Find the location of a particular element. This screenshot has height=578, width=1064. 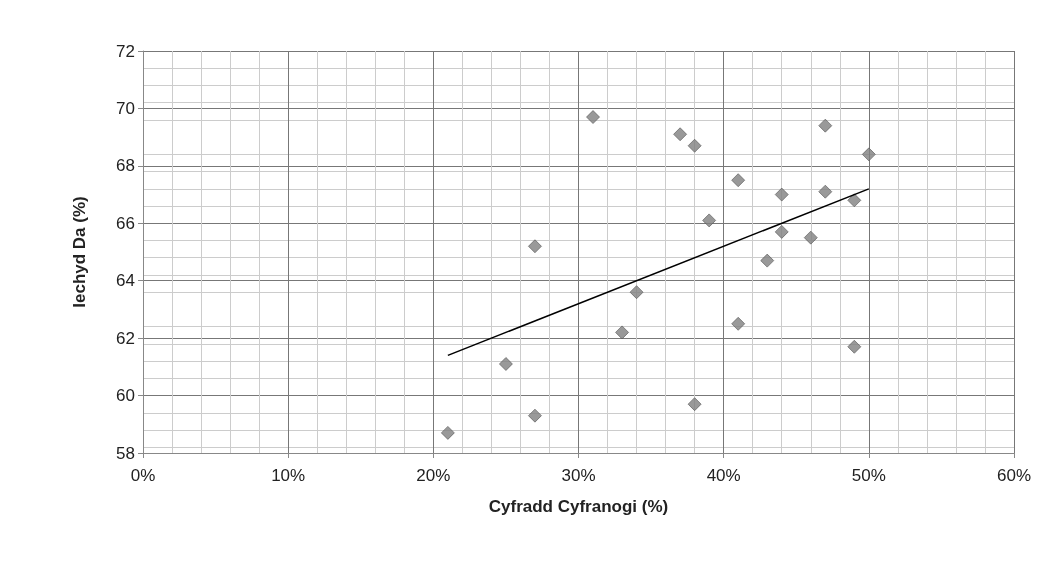

x-tick-label: 50% is located at coordinates (868, 475).